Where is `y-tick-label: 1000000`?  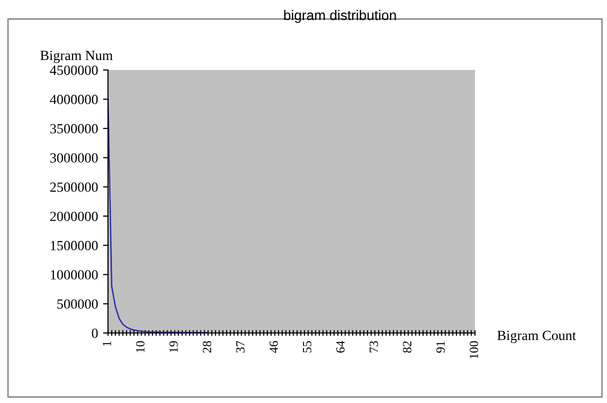
y-tick-label: 1000000 is located at coordinates (74, 275).